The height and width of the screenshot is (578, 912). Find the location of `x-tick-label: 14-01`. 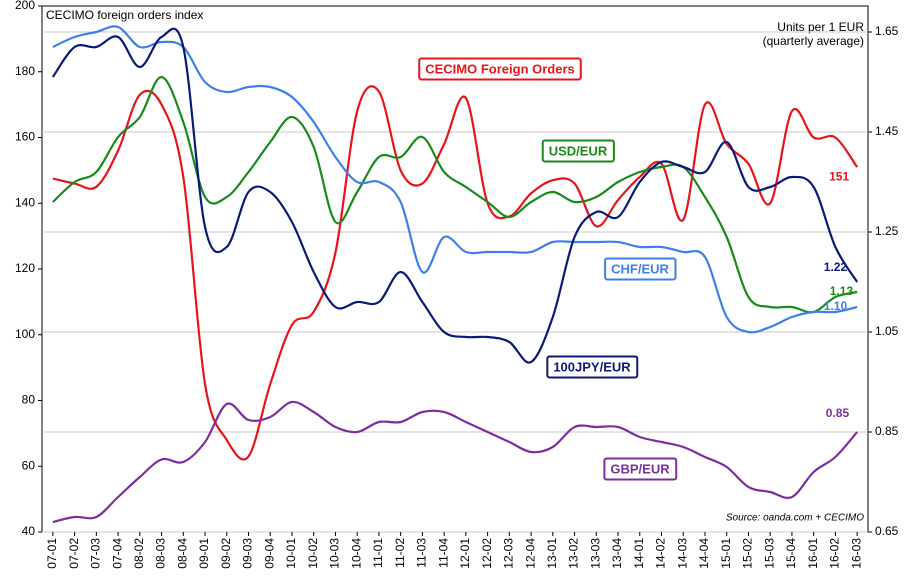

x-tick-label: 14-01 is located at coordinates (639, 553).